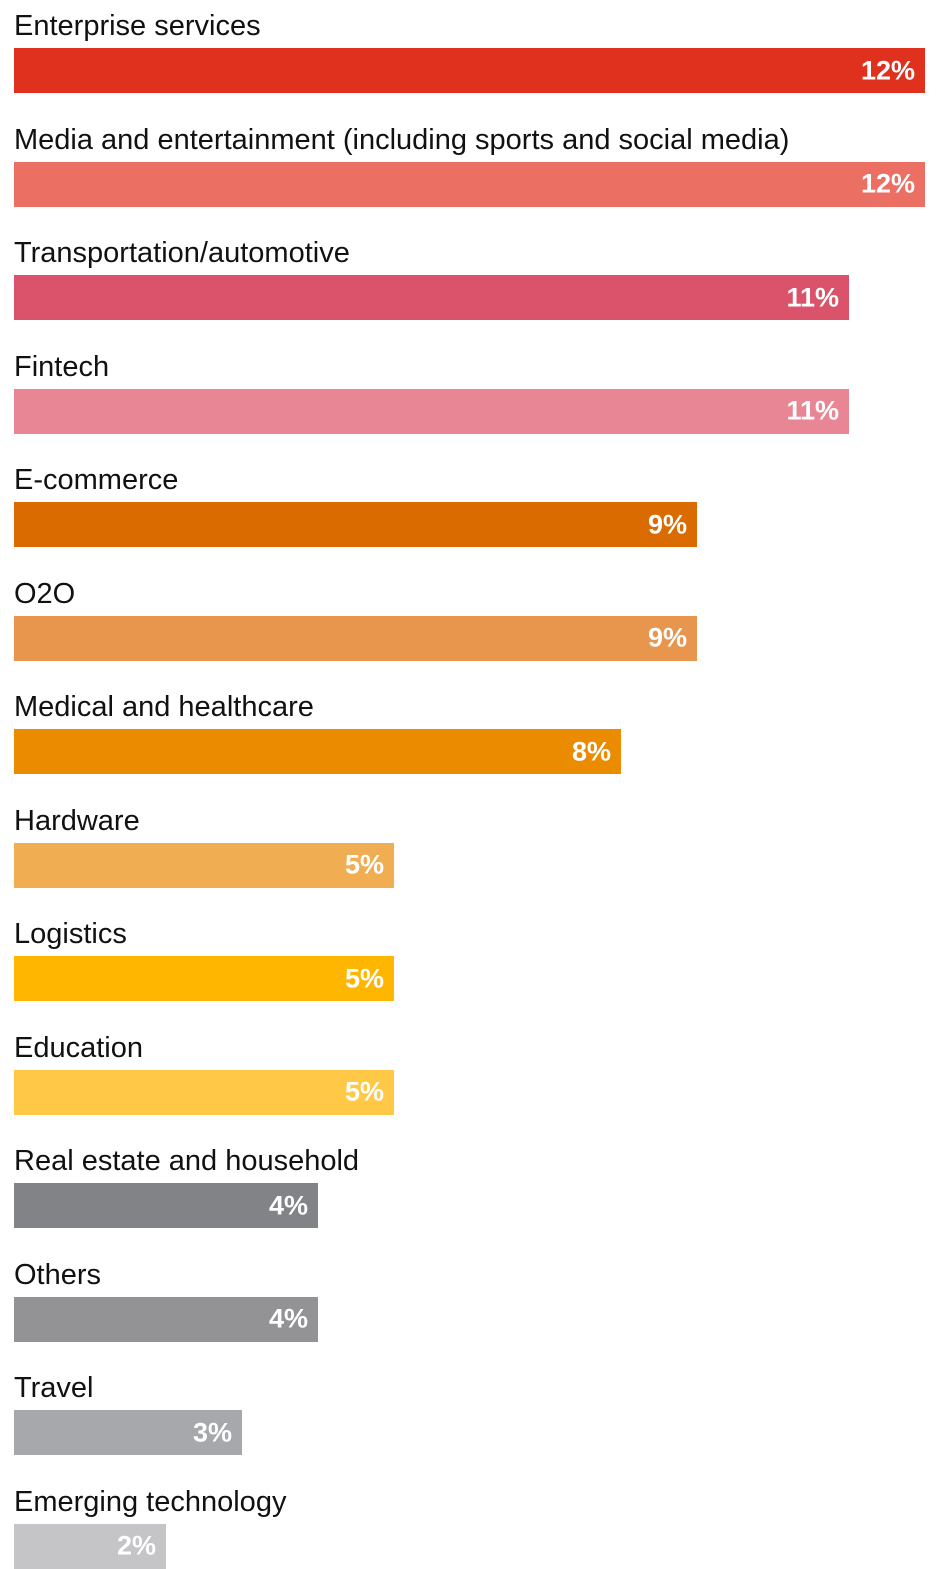 This screenshot has height=1569, width=938. Describe the element at coordinates (77, 820) in the screenshot. I see `category-label: Hardware` at that location.